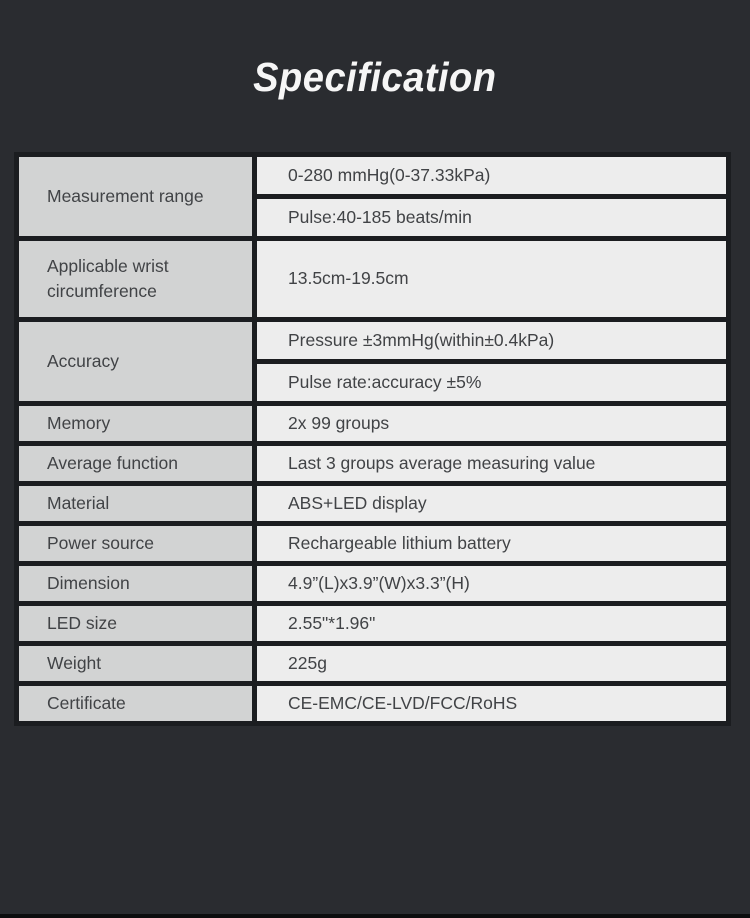 This screenshot has height=918, width=750. I want to click on spec-label-accuracy: Accuracy, so click(135, 361).